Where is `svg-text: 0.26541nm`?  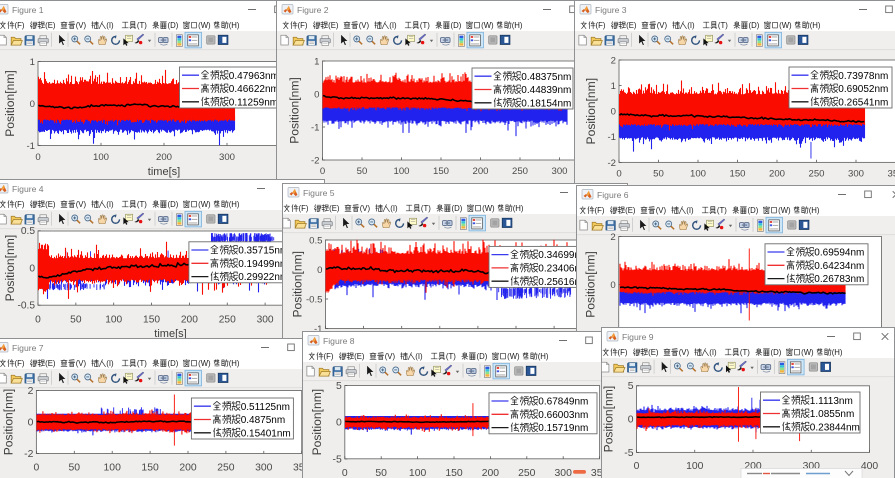 svg-text: 0.26541nm is located at coordinates (863, 102).